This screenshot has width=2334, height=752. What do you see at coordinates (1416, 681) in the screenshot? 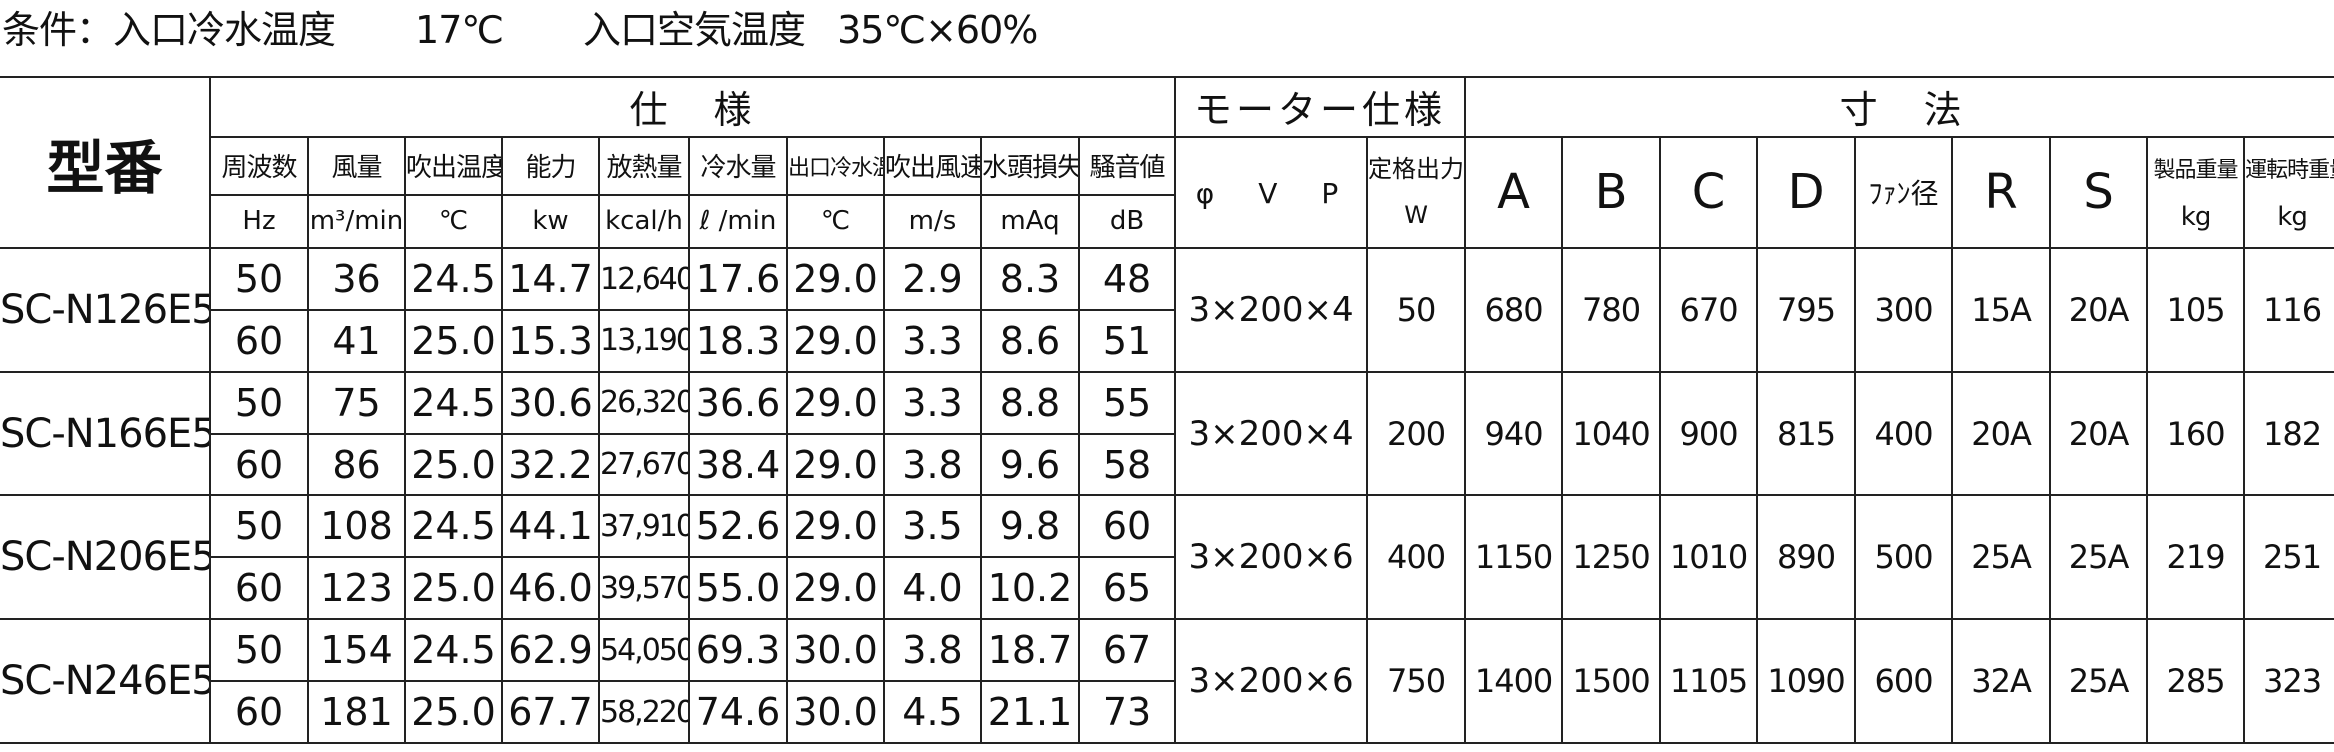
I see `cell-rated-output: 750` at bounding box center [1416, 681].